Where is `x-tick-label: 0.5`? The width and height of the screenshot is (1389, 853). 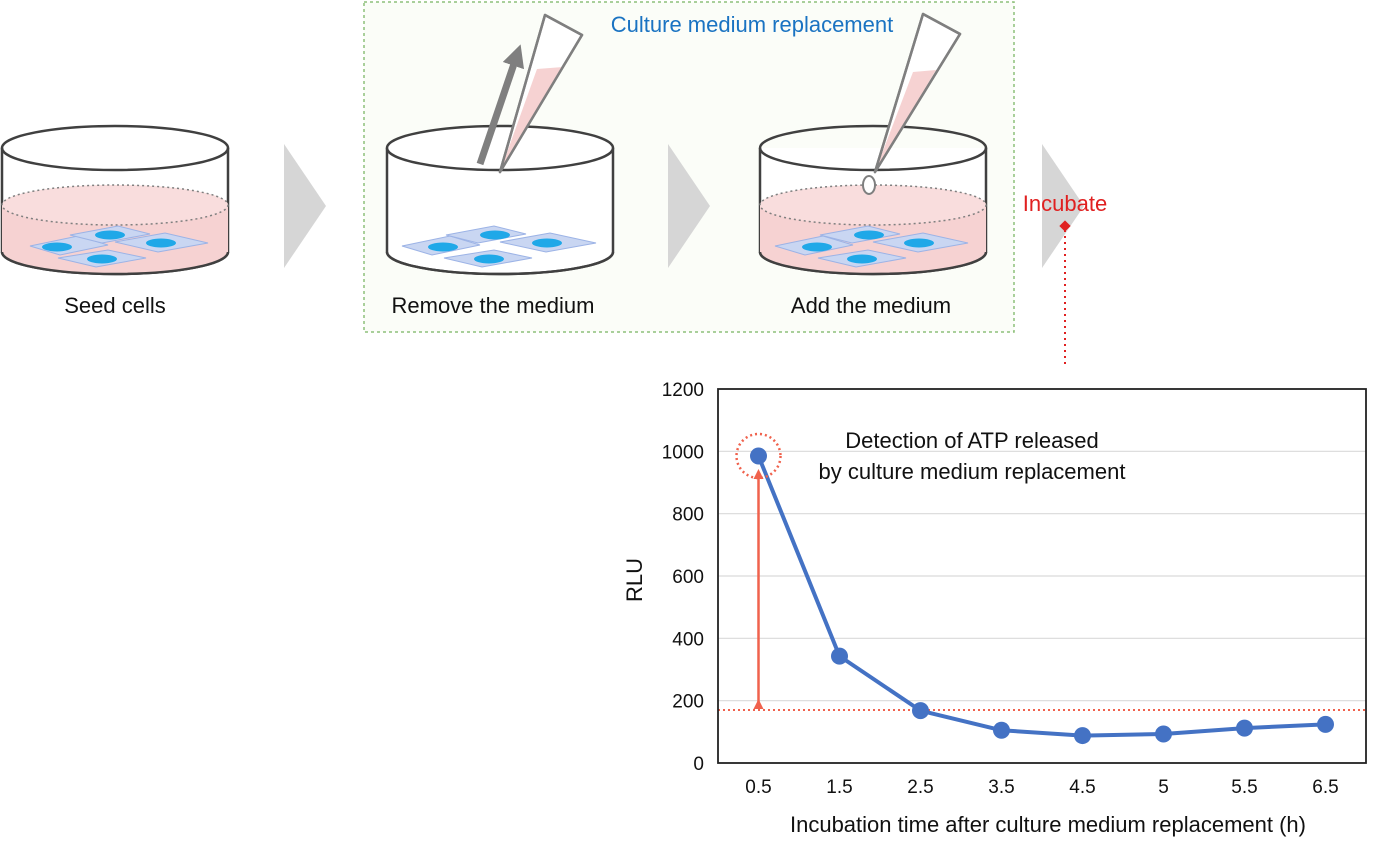 x-tick-label: 0.5 is located at coordinates (758, 787).